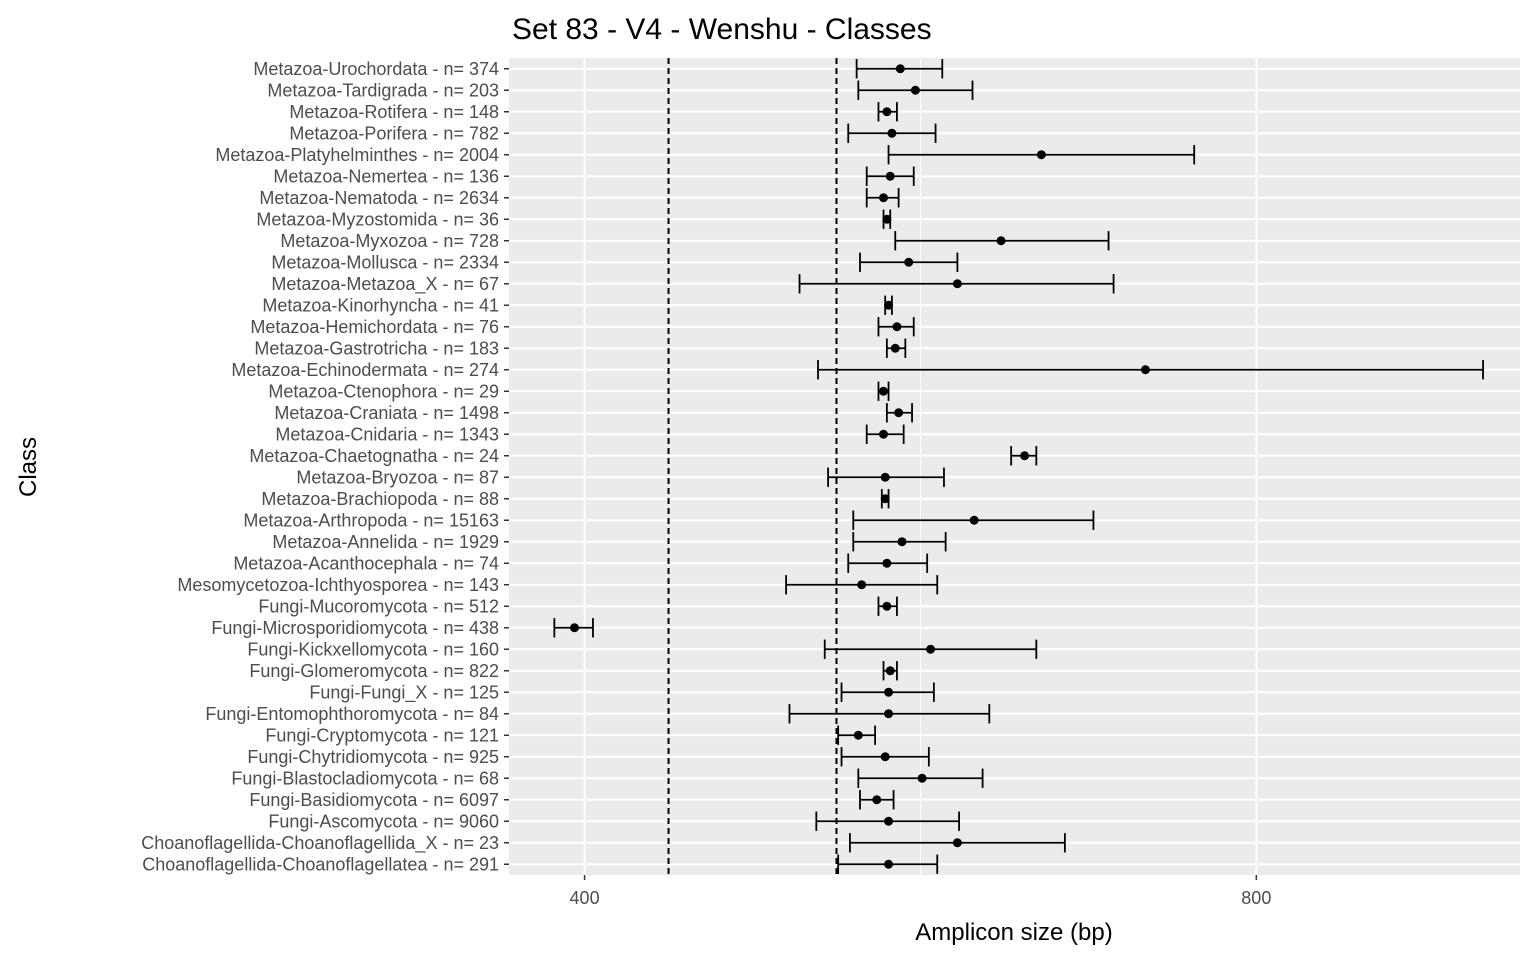  Describe the element at coordinates (506, 466) in the screenshot. I see `y-tick-marks` at that location.